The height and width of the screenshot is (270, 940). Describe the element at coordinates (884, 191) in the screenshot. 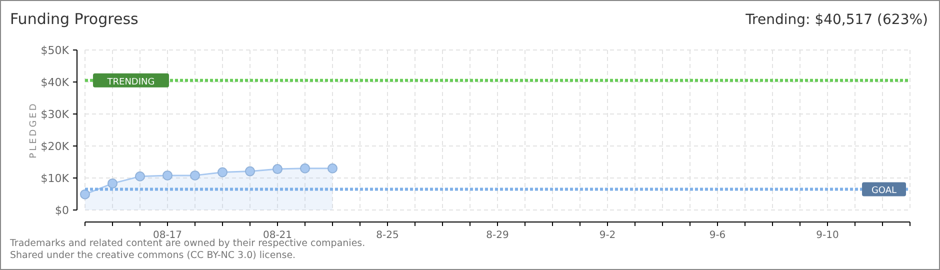

I see `ref-line-label: GOAL` at that location.